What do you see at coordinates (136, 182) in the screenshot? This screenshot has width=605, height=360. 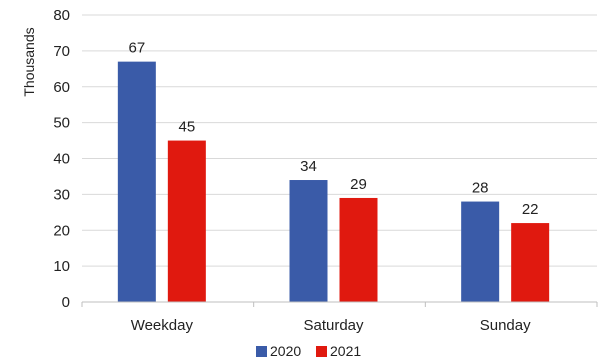 I see `bar-2020-weekday` at bounding box center [136, 182].